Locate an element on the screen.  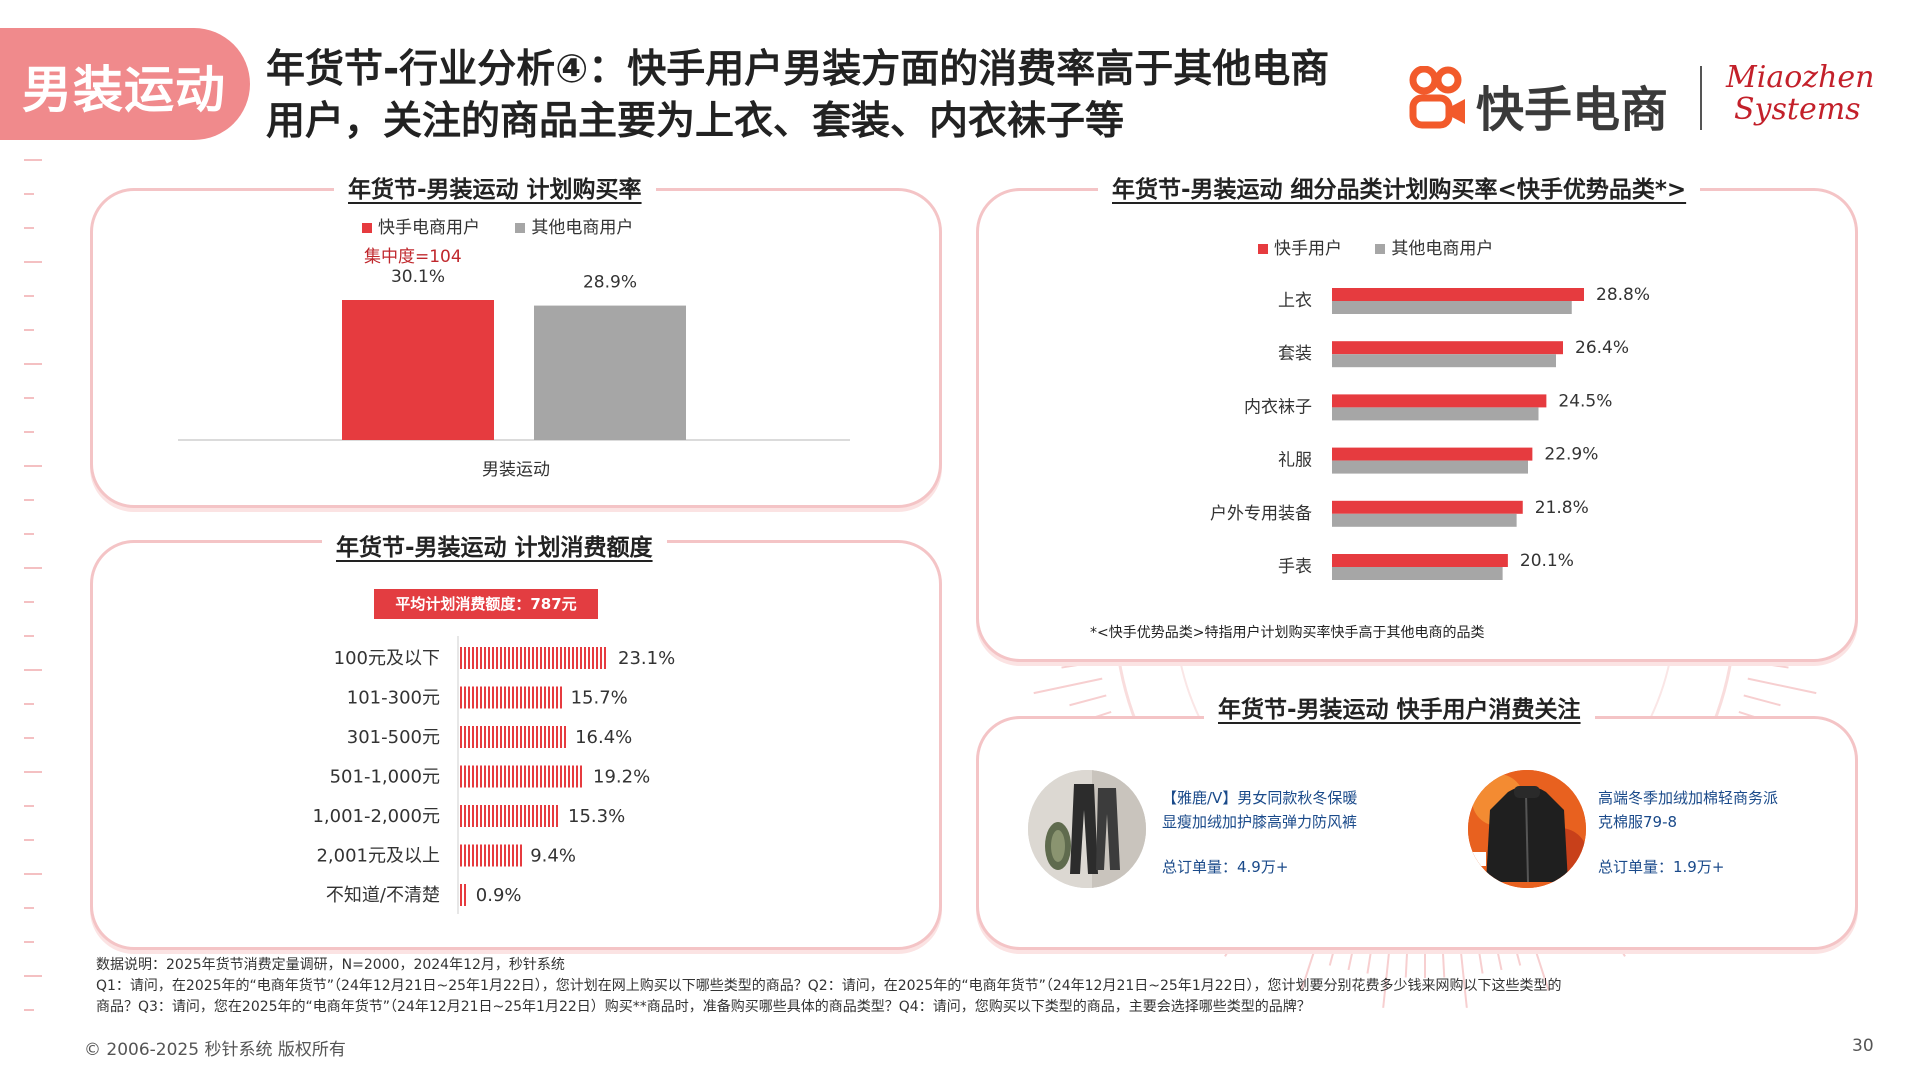
chart3-bar-kuaishou is located at coordinates (1432, 454).